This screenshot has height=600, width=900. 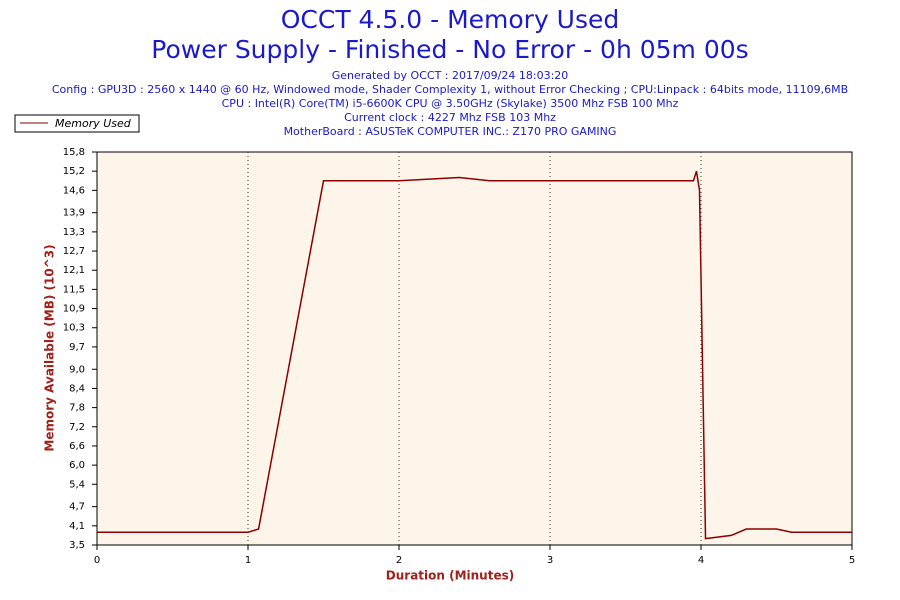 What do you see at coordinates (450, 117) in the screenshot?
I see `info-line: Current clock : 4227 Mhz FSB 103 Mhz` at bounding box center [450, 117].